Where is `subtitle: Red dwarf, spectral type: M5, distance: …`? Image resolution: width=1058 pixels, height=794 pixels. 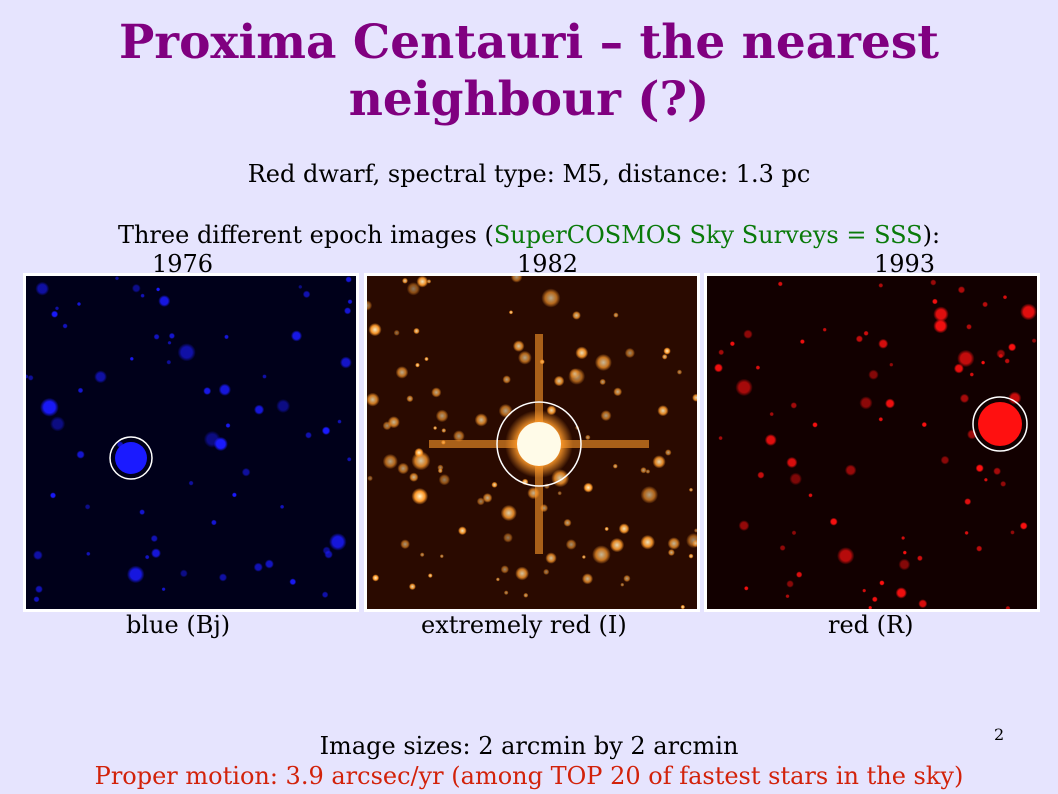 subtitle: Red dwarf, spectral type: M5, distance: … is located at coordinates (529, 174).